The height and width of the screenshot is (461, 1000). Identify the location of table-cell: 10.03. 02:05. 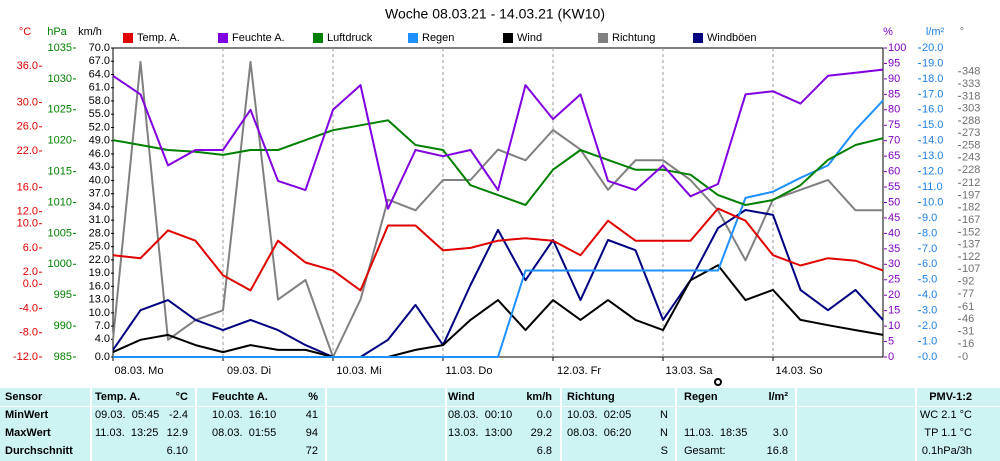
(599, 415).